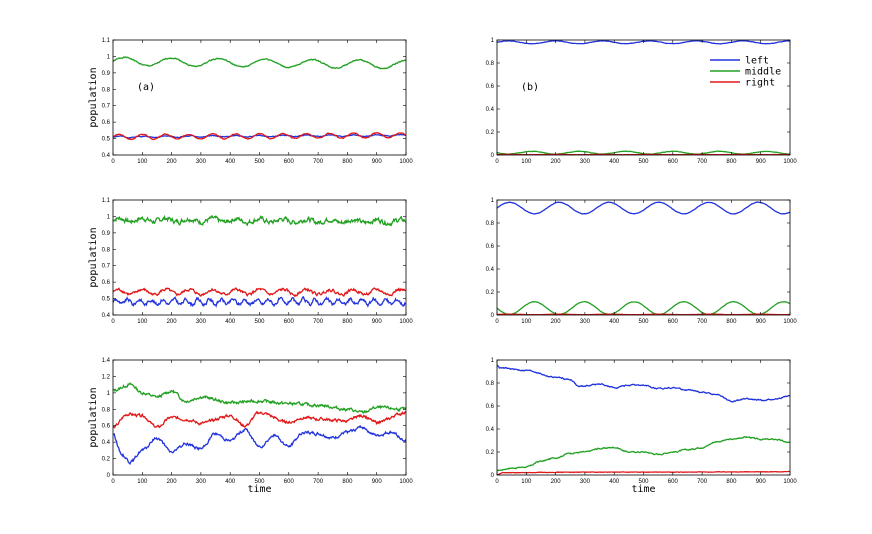 Image resolution: width=872 pixels, height=534 pixels. What do you see at coordinates (757, 61) in the screenshot?
I see `legend-label-left: left` at bounding box center [757, 61].